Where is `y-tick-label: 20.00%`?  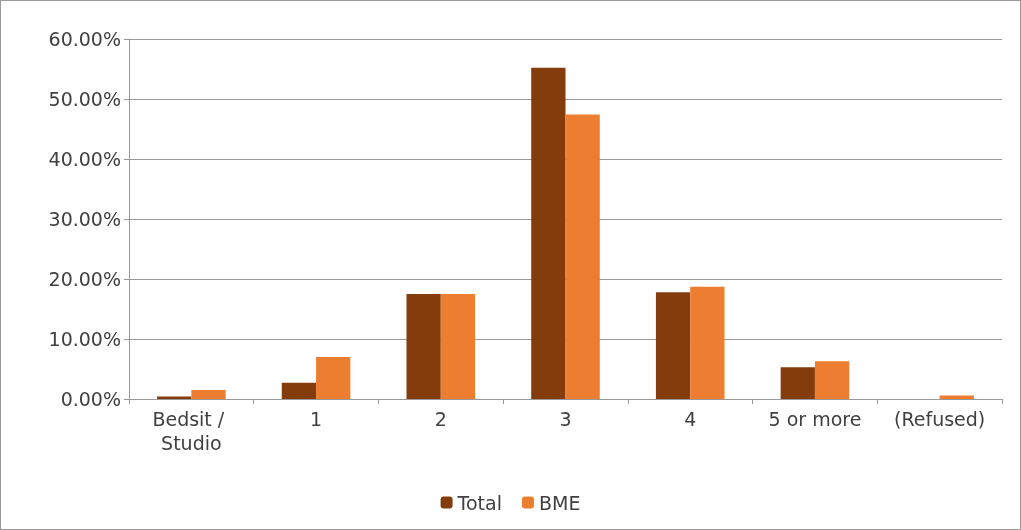 y-tick-label: 20.00% is located at coordinates (84, 279).